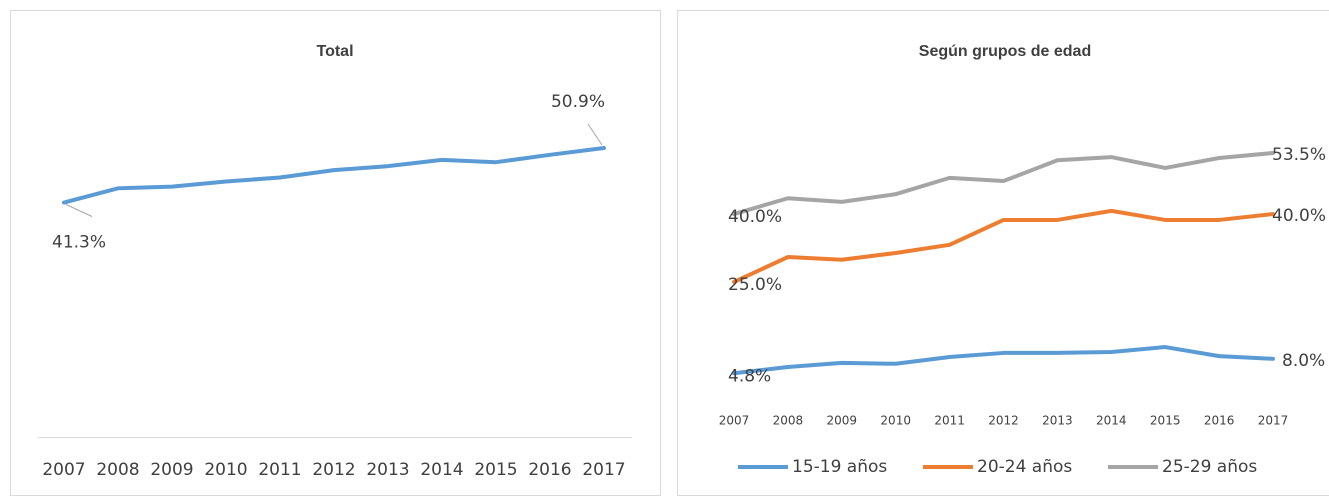 The height and width of the screenshot is (500, 1329). Describe the element at coordinates (1005, 51) in the screenshot. I see `chart-title: Según grupos de edad` at that location.